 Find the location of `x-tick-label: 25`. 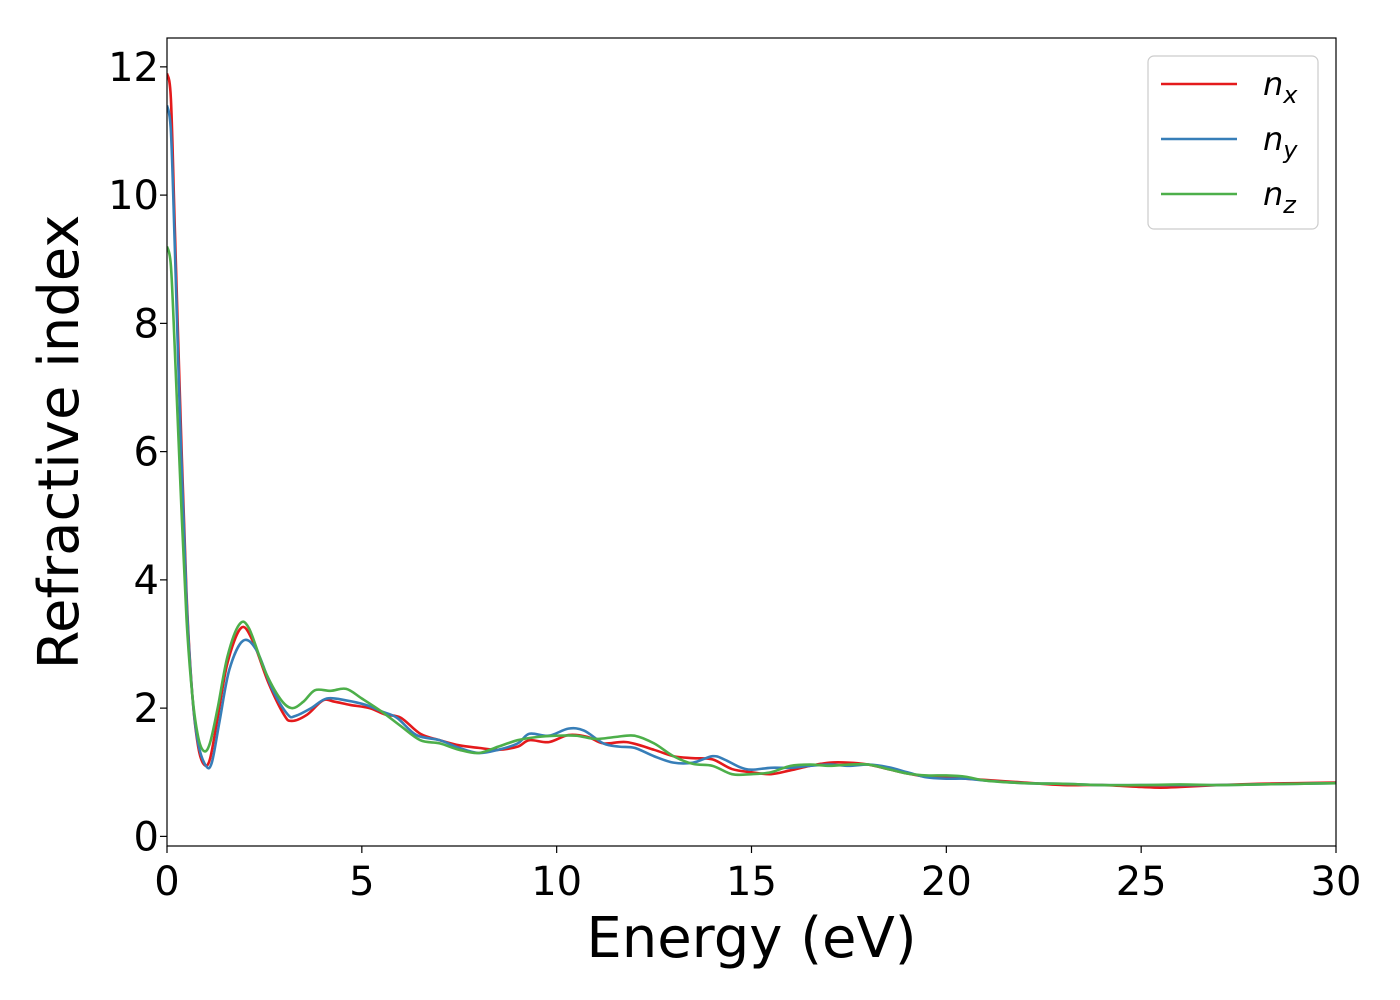

x-tick-label: 25 is located at coordinates (1141, 882).